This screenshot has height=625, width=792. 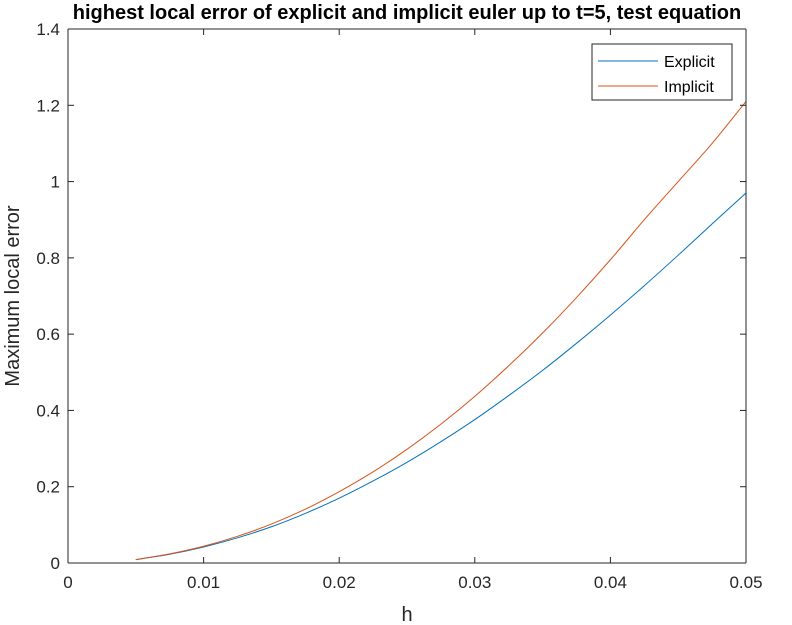 I want to click on x-tick-label: 0.04, so click(x=610, y=582).